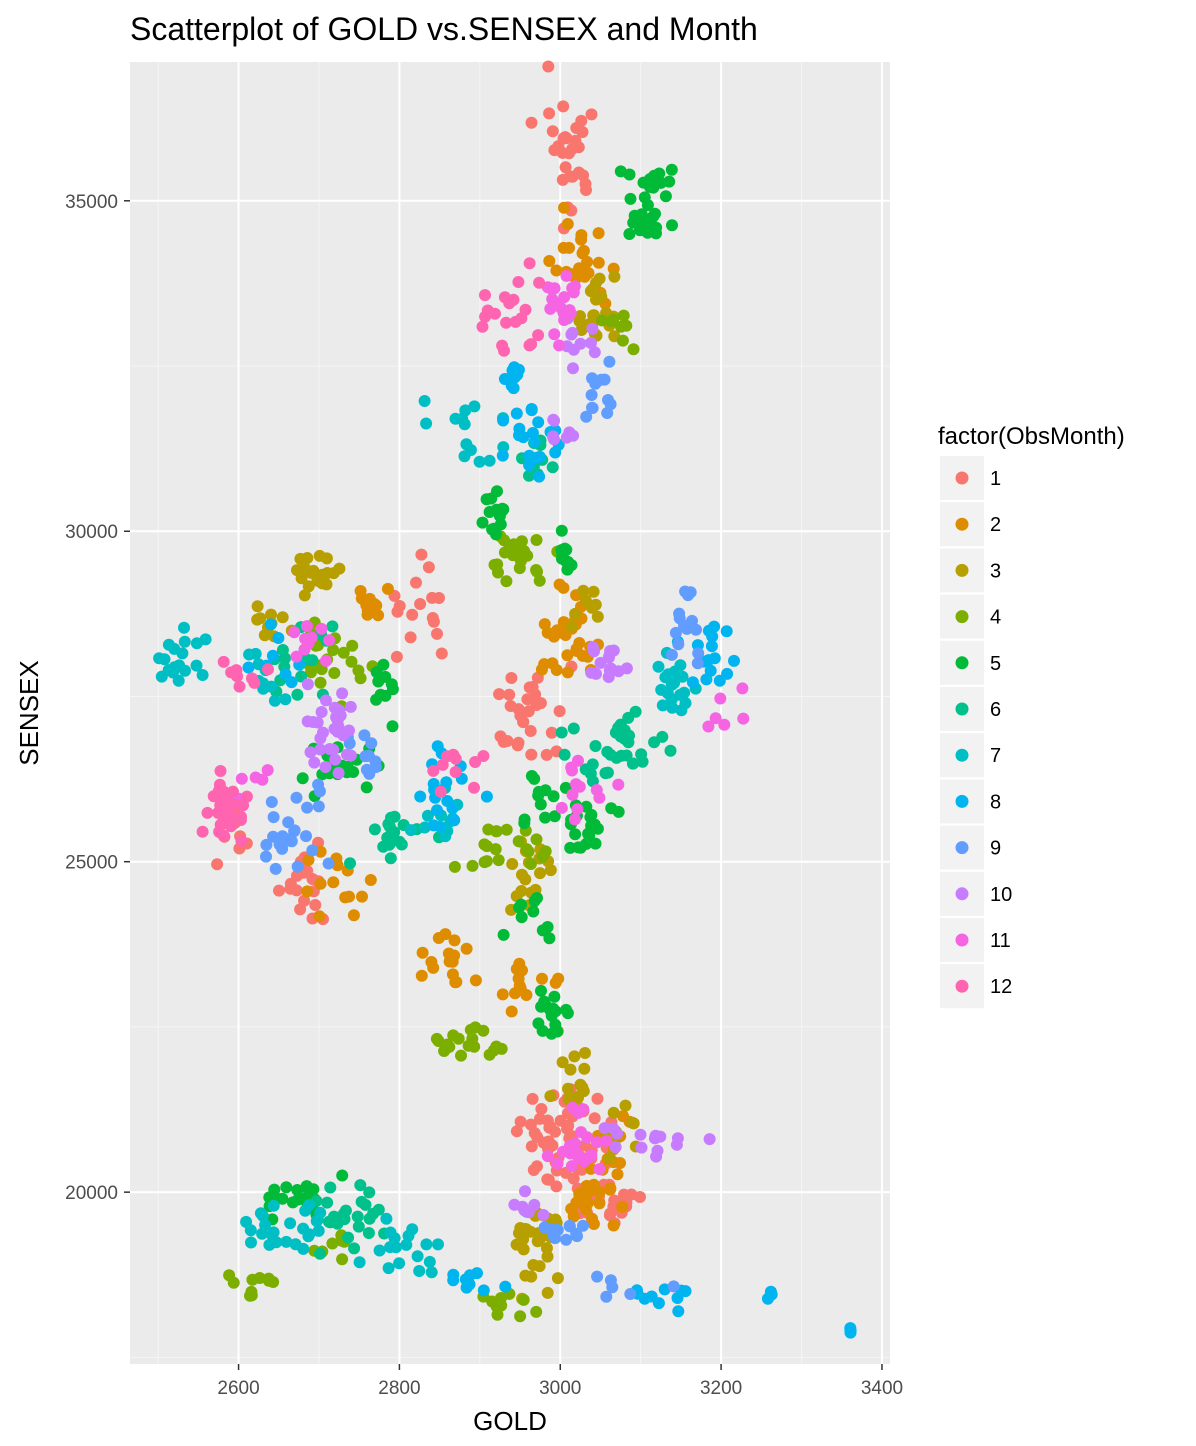 The width and height of the screenshot is (1196, 1446). I want to click on legend-label: 6, so click(995, 710).